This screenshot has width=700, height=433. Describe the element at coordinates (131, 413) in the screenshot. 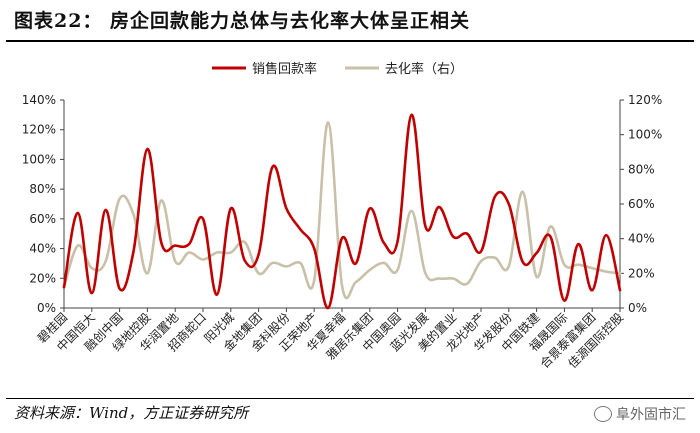

I see `source-note: 资料来源：Wind，方正证券研究所` at that location.